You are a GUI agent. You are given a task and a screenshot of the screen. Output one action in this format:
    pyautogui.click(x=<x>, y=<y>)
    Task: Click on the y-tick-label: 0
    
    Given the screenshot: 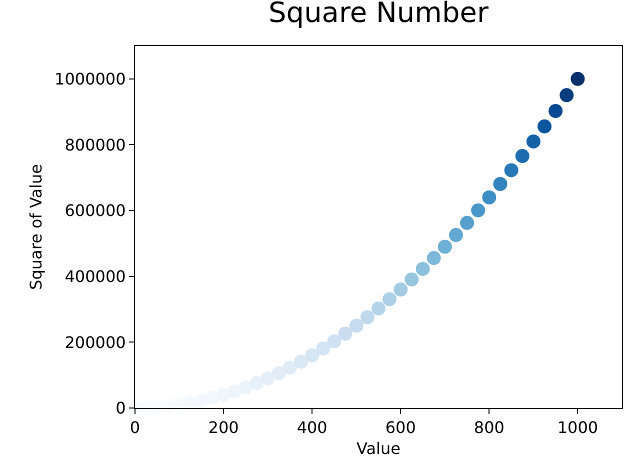 What is the action you would take?
    pyautogui.click(x=121, y=408)
    